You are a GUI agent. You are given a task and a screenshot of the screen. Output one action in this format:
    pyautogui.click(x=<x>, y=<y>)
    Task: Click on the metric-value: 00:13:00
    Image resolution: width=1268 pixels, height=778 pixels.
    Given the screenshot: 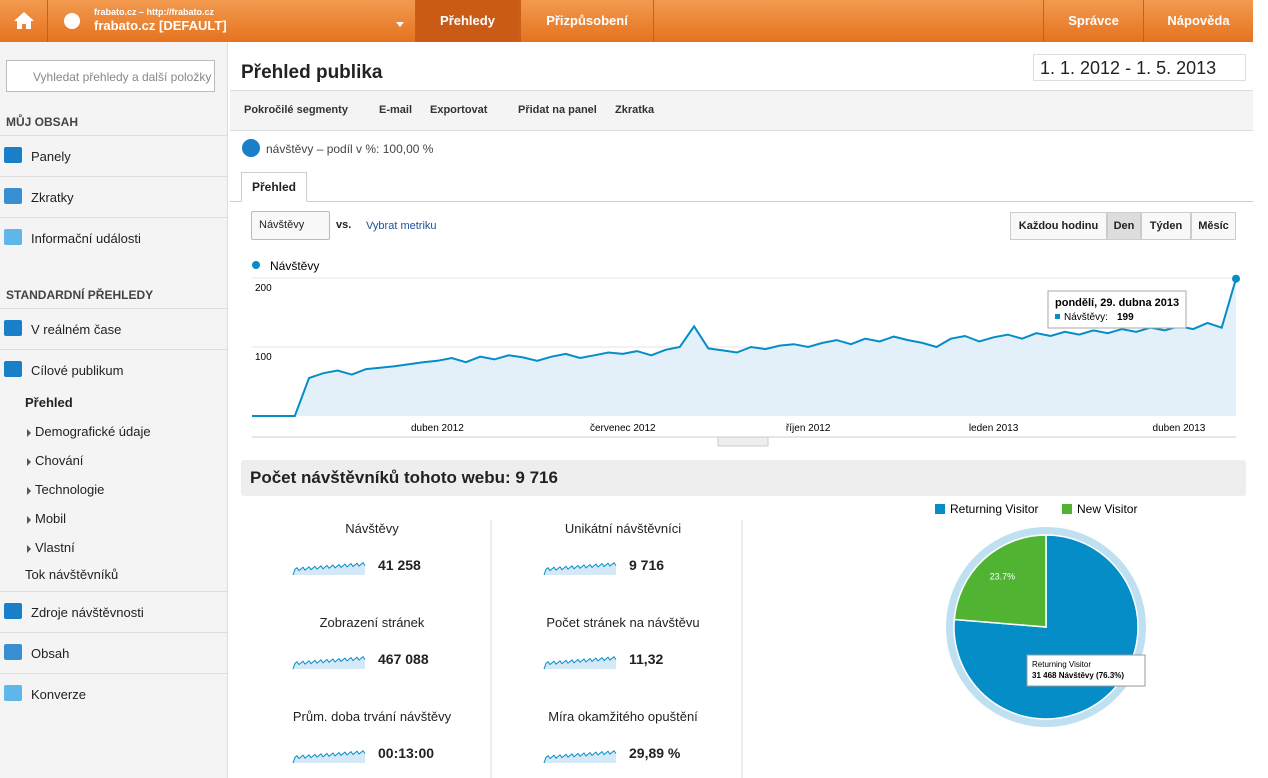 What is the action you would take?
    pyautogui.click(x=406, y=753)
    